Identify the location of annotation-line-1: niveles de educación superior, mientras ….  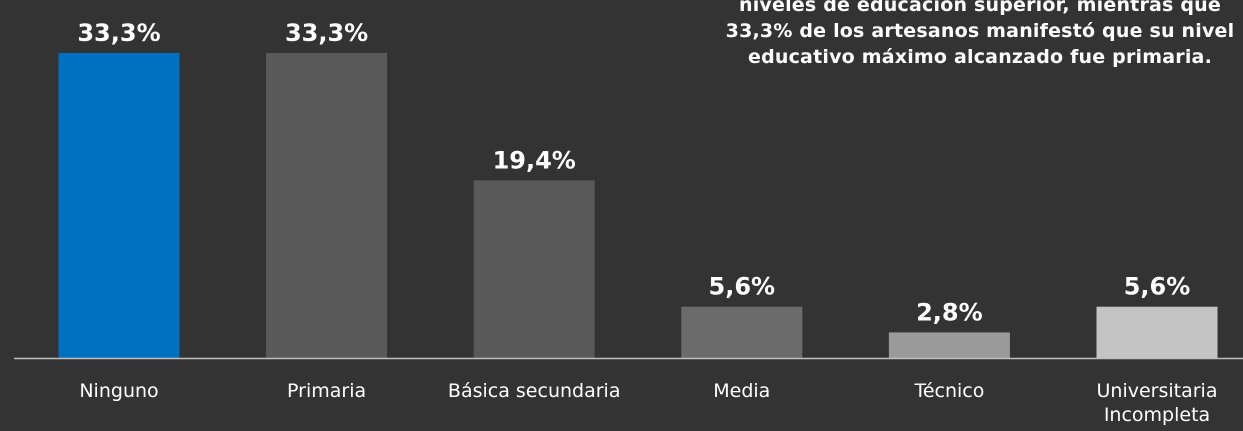
(979, 8).